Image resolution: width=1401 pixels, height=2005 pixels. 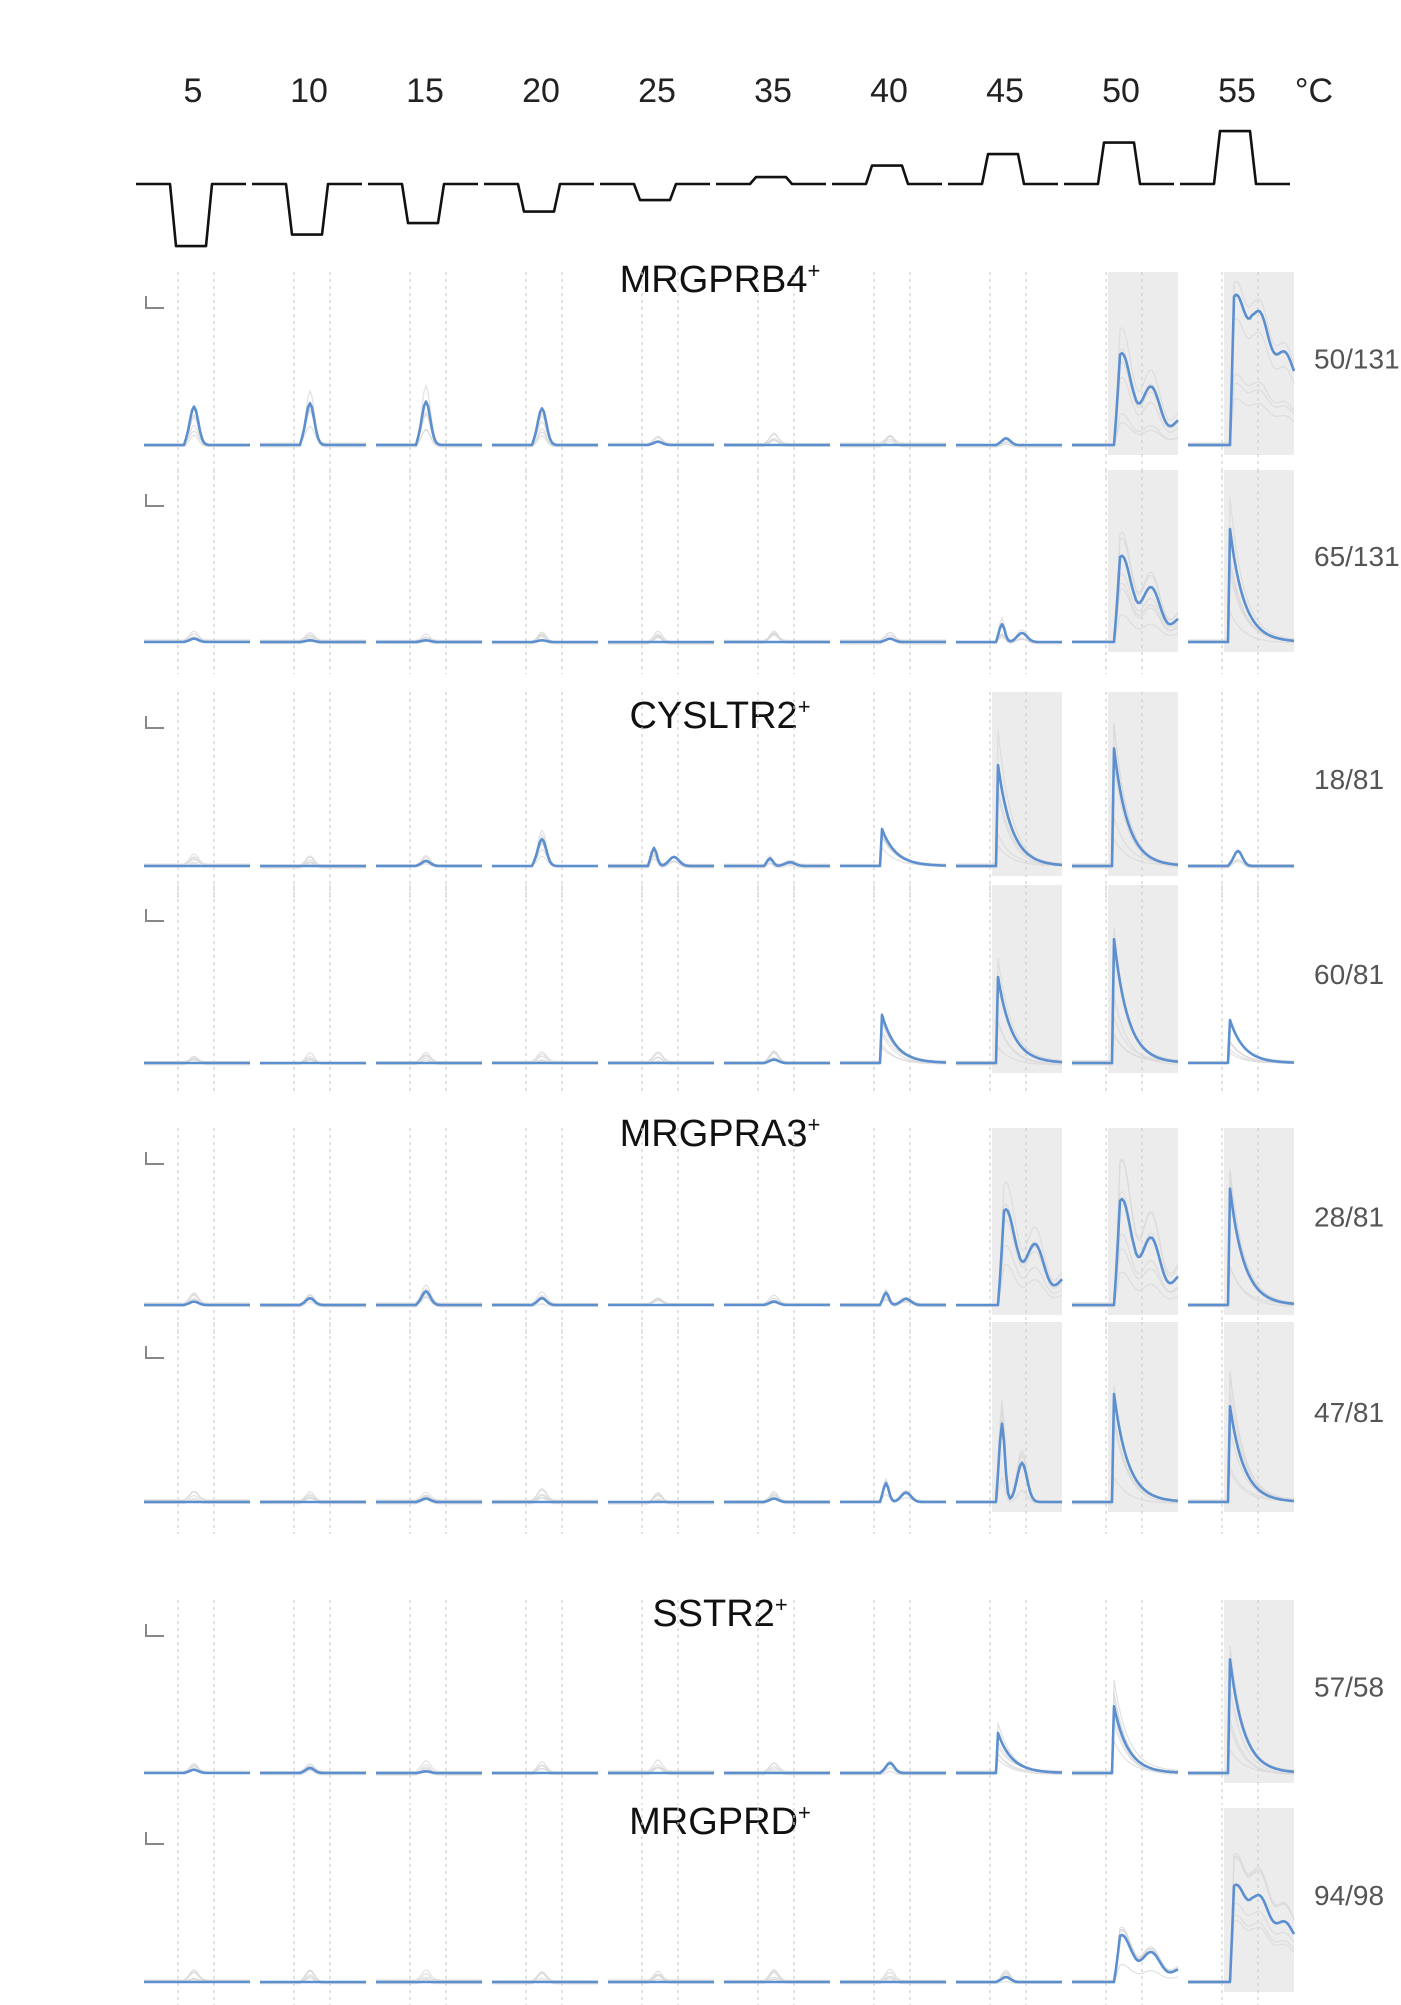 What do you see at coordinates (764, 1906) in the screenshot?
I see `response-row: 94/98` at bounding box center [764, 1906].